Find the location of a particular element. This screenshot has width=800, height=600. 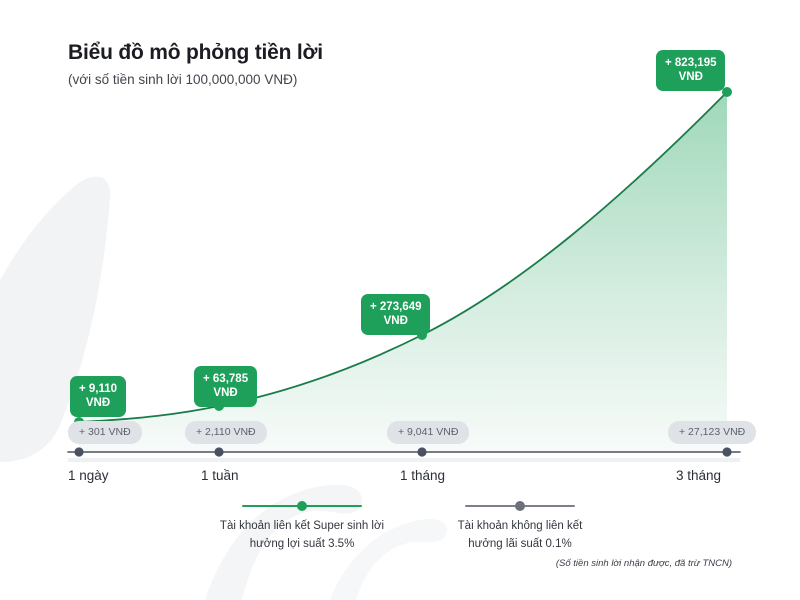

baseline-pill-1-day: + 301 VNĐ is located at coordinates (105, 432).